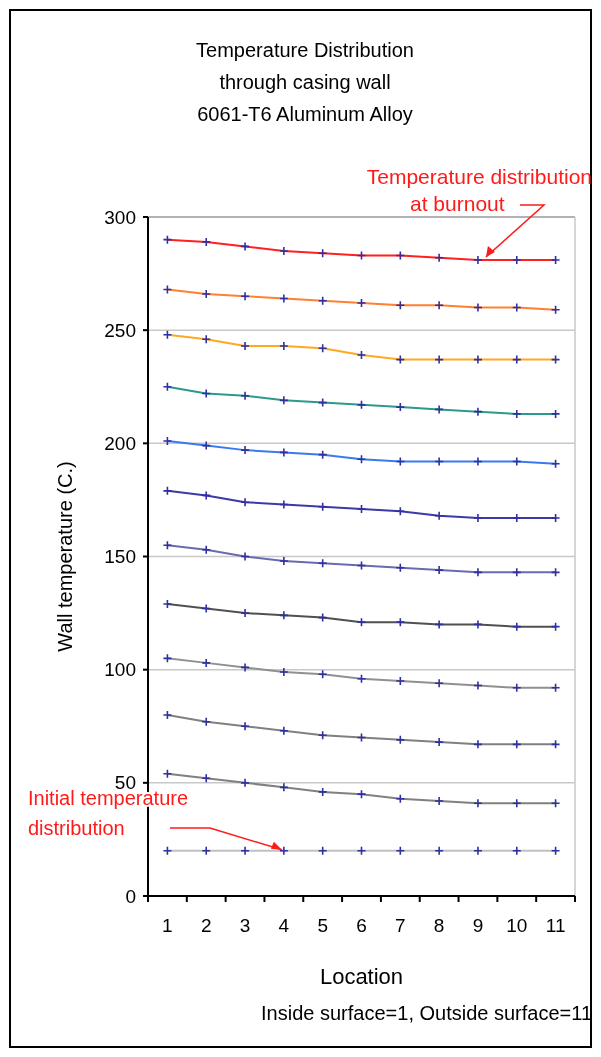  What do you see at coordinates (120, 557) in the screenshot?
I see `y-tick-label: 150` at bounding box center [120, 557].